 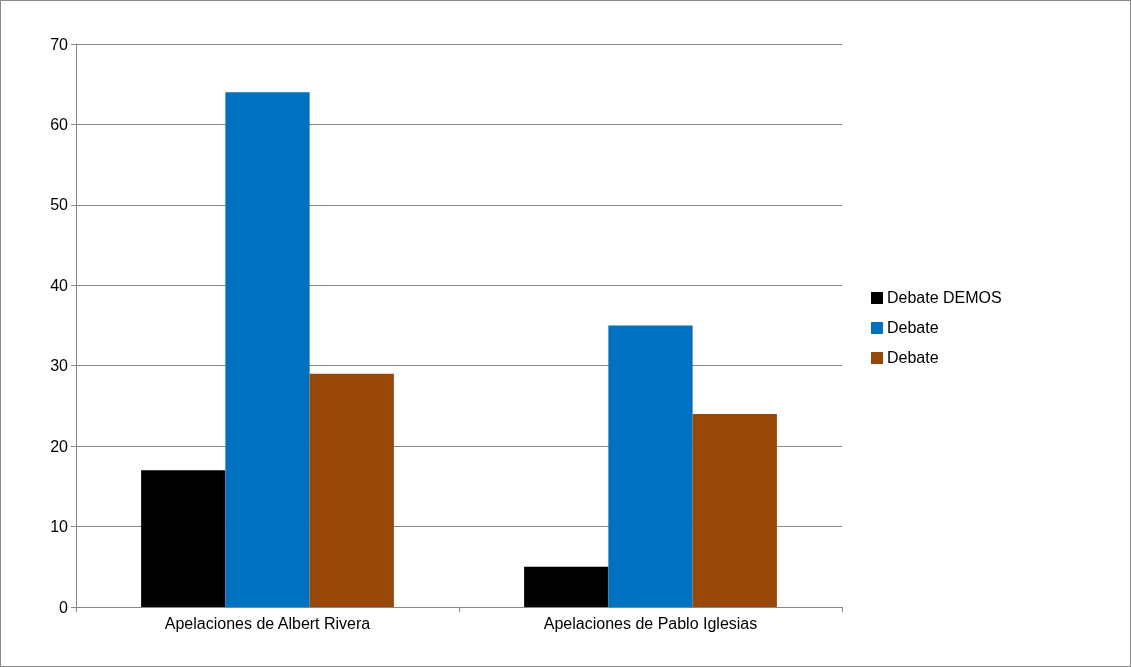 I want to click on y-tick-label: 10, so click(x=59, y=527).